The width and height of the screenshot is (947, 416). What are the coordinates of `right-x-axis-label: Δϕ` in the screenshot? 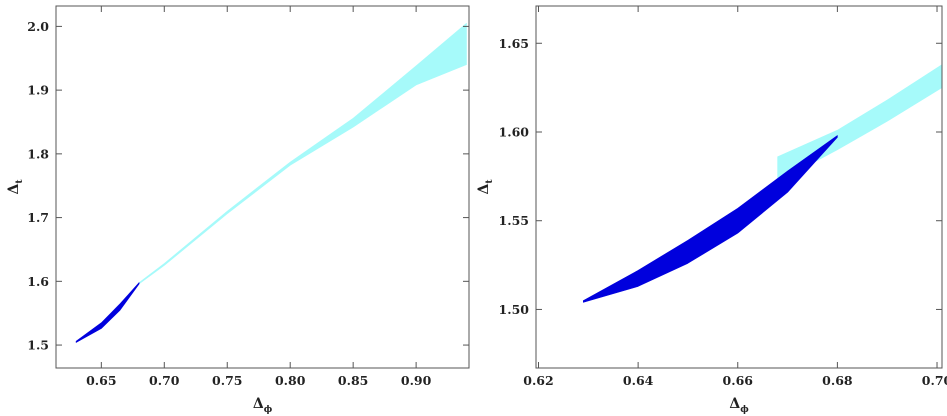 It's located at (739, 405).